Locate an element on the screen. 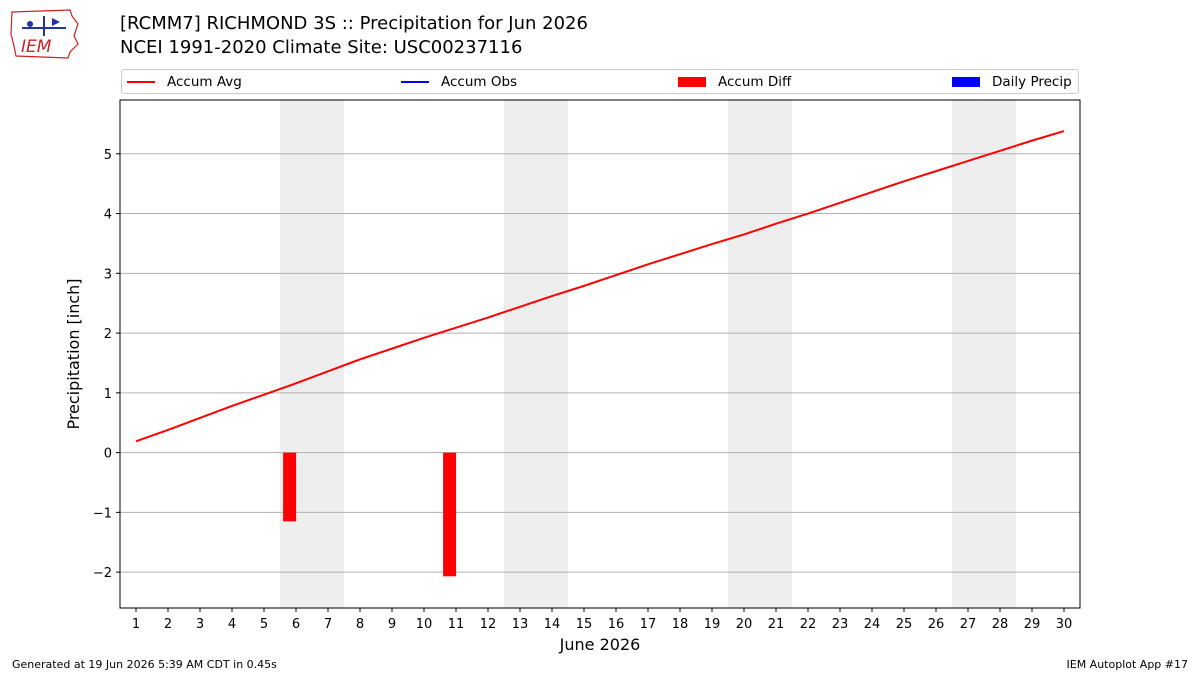 This screenshot has height=675, width=1200. x-tick-label: 26 is located at coordinates (936, 624).